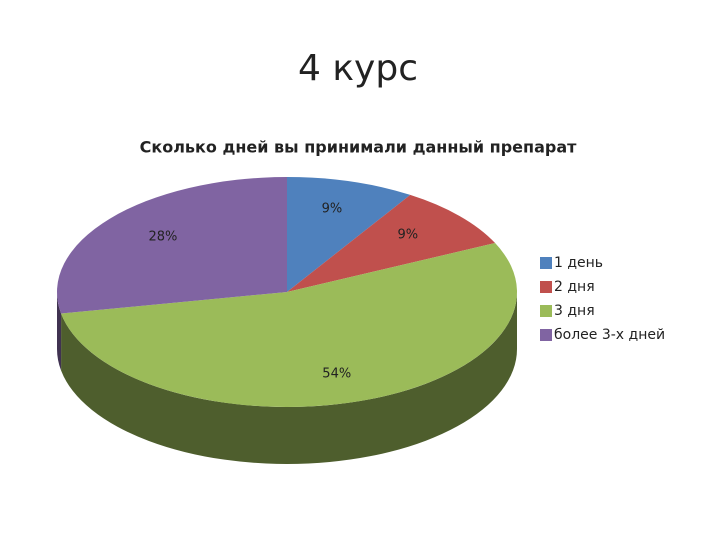  Describe the element at coordinates (336, 374) in the screenshot. I see `data-label: 54%` at that location.